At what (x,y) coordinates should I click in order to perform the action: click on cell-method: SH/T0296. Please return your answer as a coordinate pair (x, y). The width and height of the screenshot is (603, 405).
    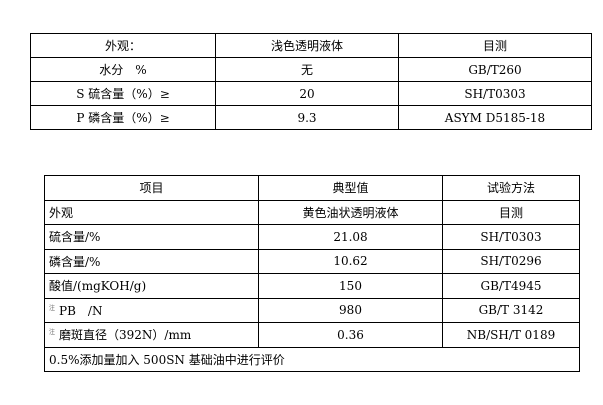
    Looking at the image, I should click on (511, 261).